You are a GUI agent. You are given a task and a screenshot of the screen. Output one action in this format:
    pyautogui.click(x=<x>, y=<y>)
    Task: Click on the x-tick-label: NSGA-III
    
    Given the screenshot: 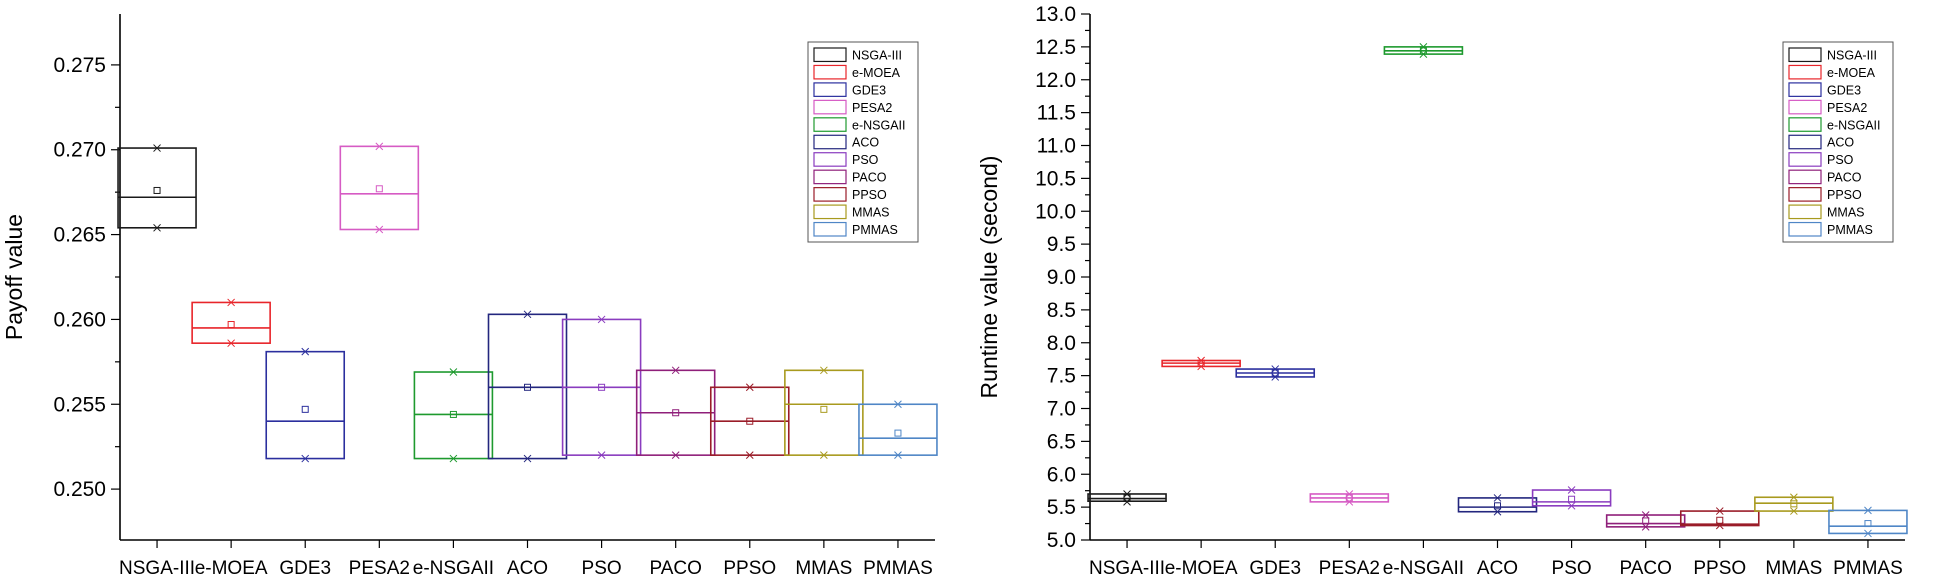 What is the action you would take?
    pyautogui.click(x=1127, y=568)
    